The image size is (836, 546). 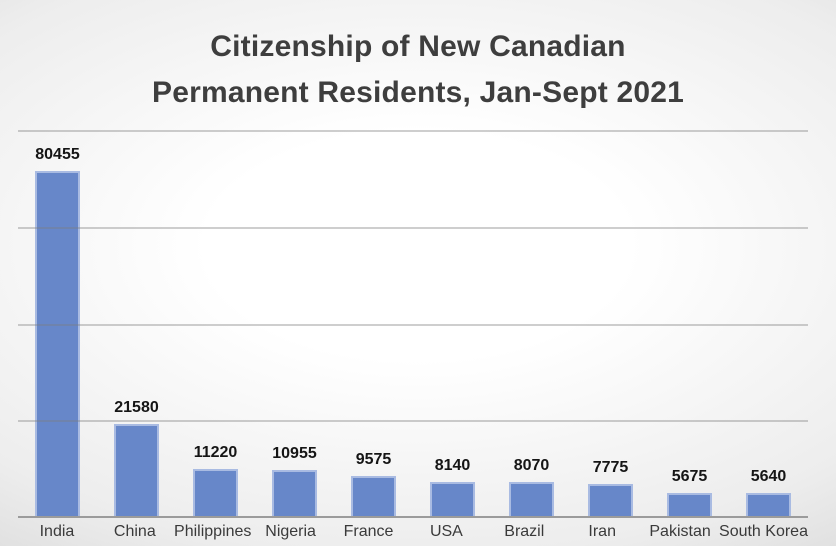 I want to click on data-label: 9575, so click(x=373, y=459).